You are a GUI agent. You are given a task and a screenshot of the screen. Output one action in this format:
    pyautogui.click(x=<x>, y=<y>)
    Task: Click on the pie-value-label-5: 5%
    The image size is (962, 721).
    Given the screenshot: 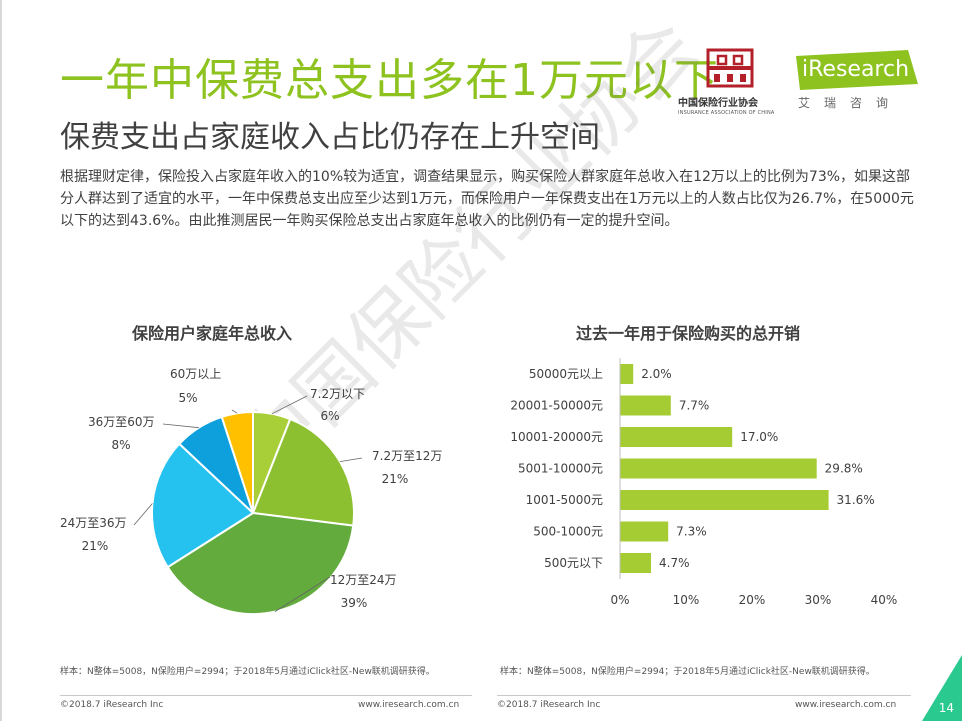 What is the action you would take?
    pyautogui.click(x=187, y=398)
    